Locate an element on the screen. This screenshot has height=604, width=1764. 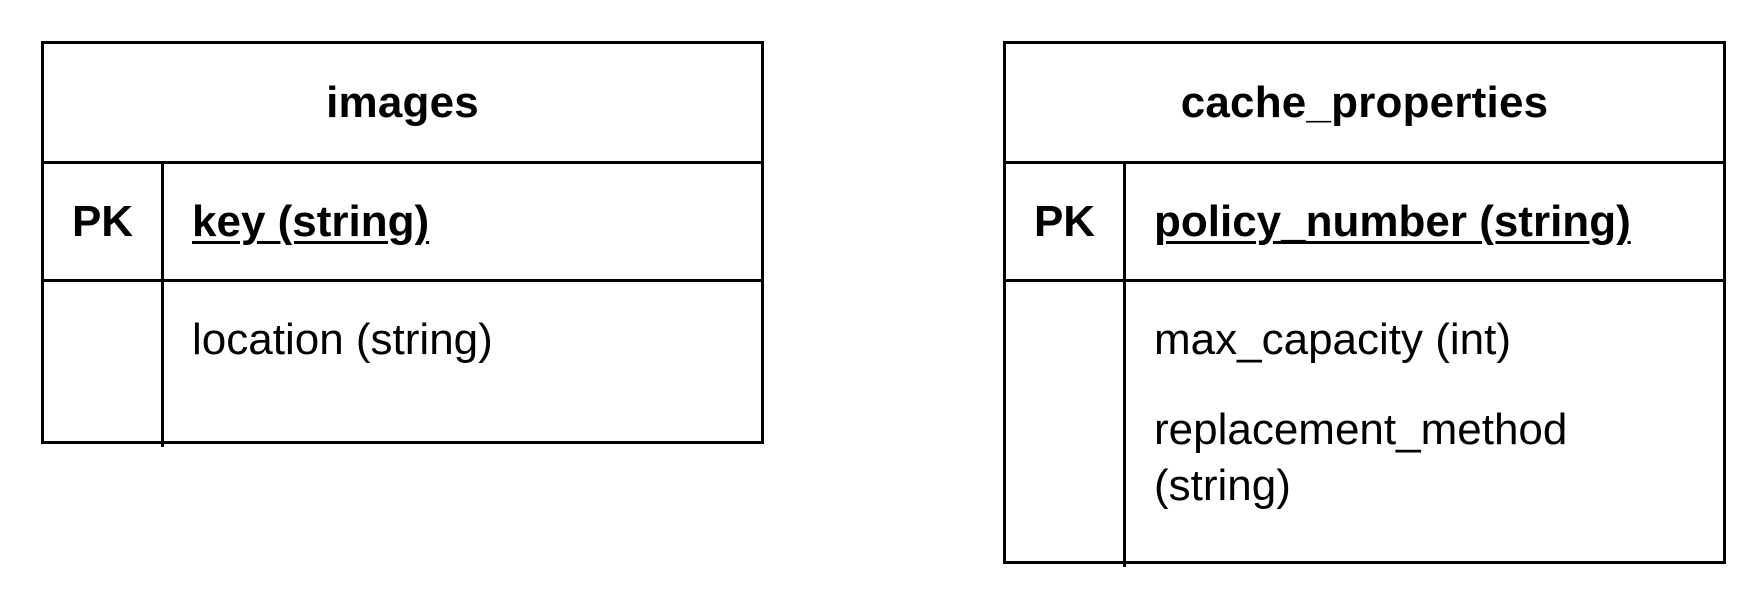
attribute-field: max_capacity (int) is located at coordinates (1333, 339).